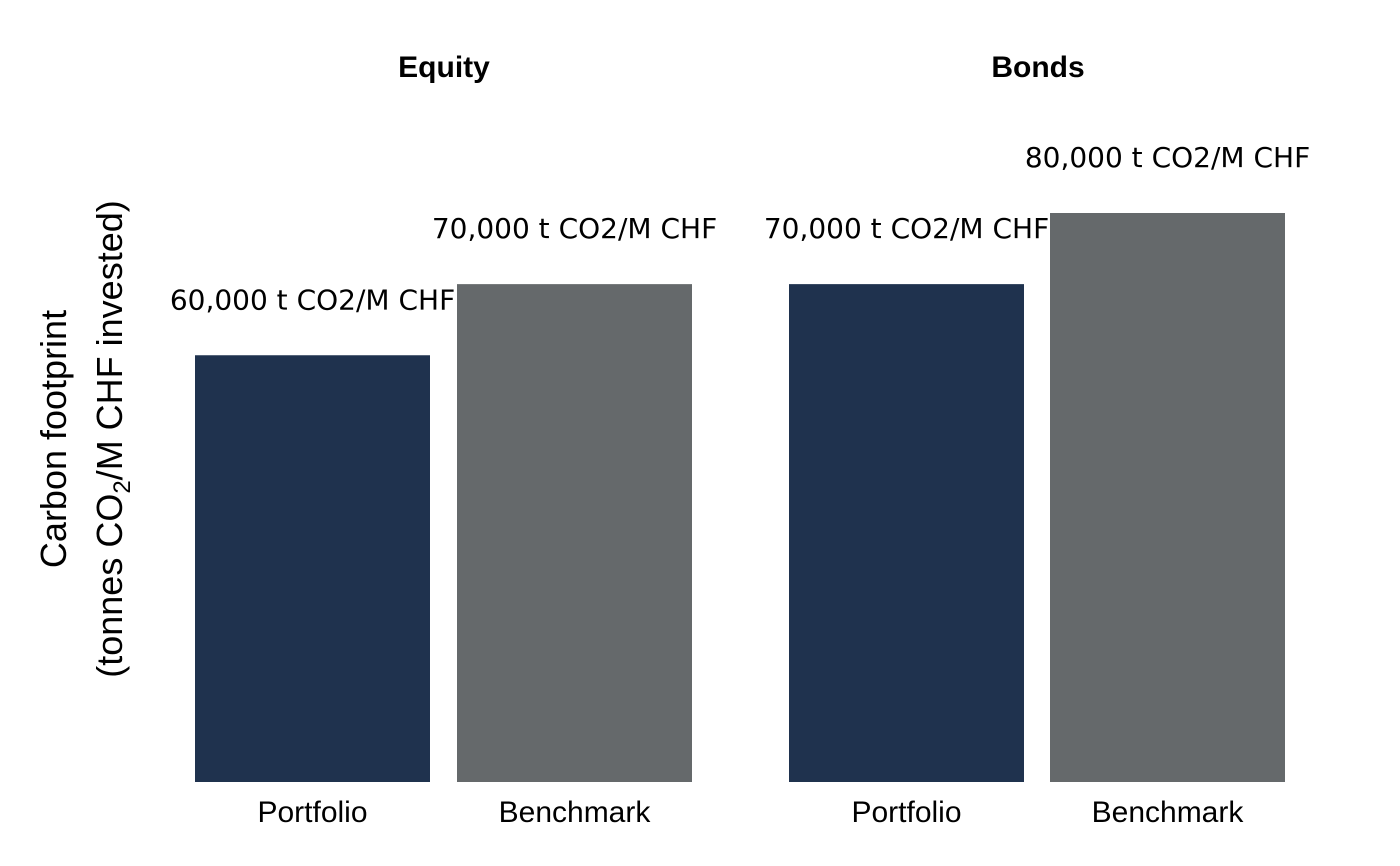 This screenshot has width=1400, height=866. What do you see at coordinates (312, 299) in the screenshot?
I see `data-label-equity-portfolio: 60,000 t CO2/M CHF` at bounding box center [312, 299].